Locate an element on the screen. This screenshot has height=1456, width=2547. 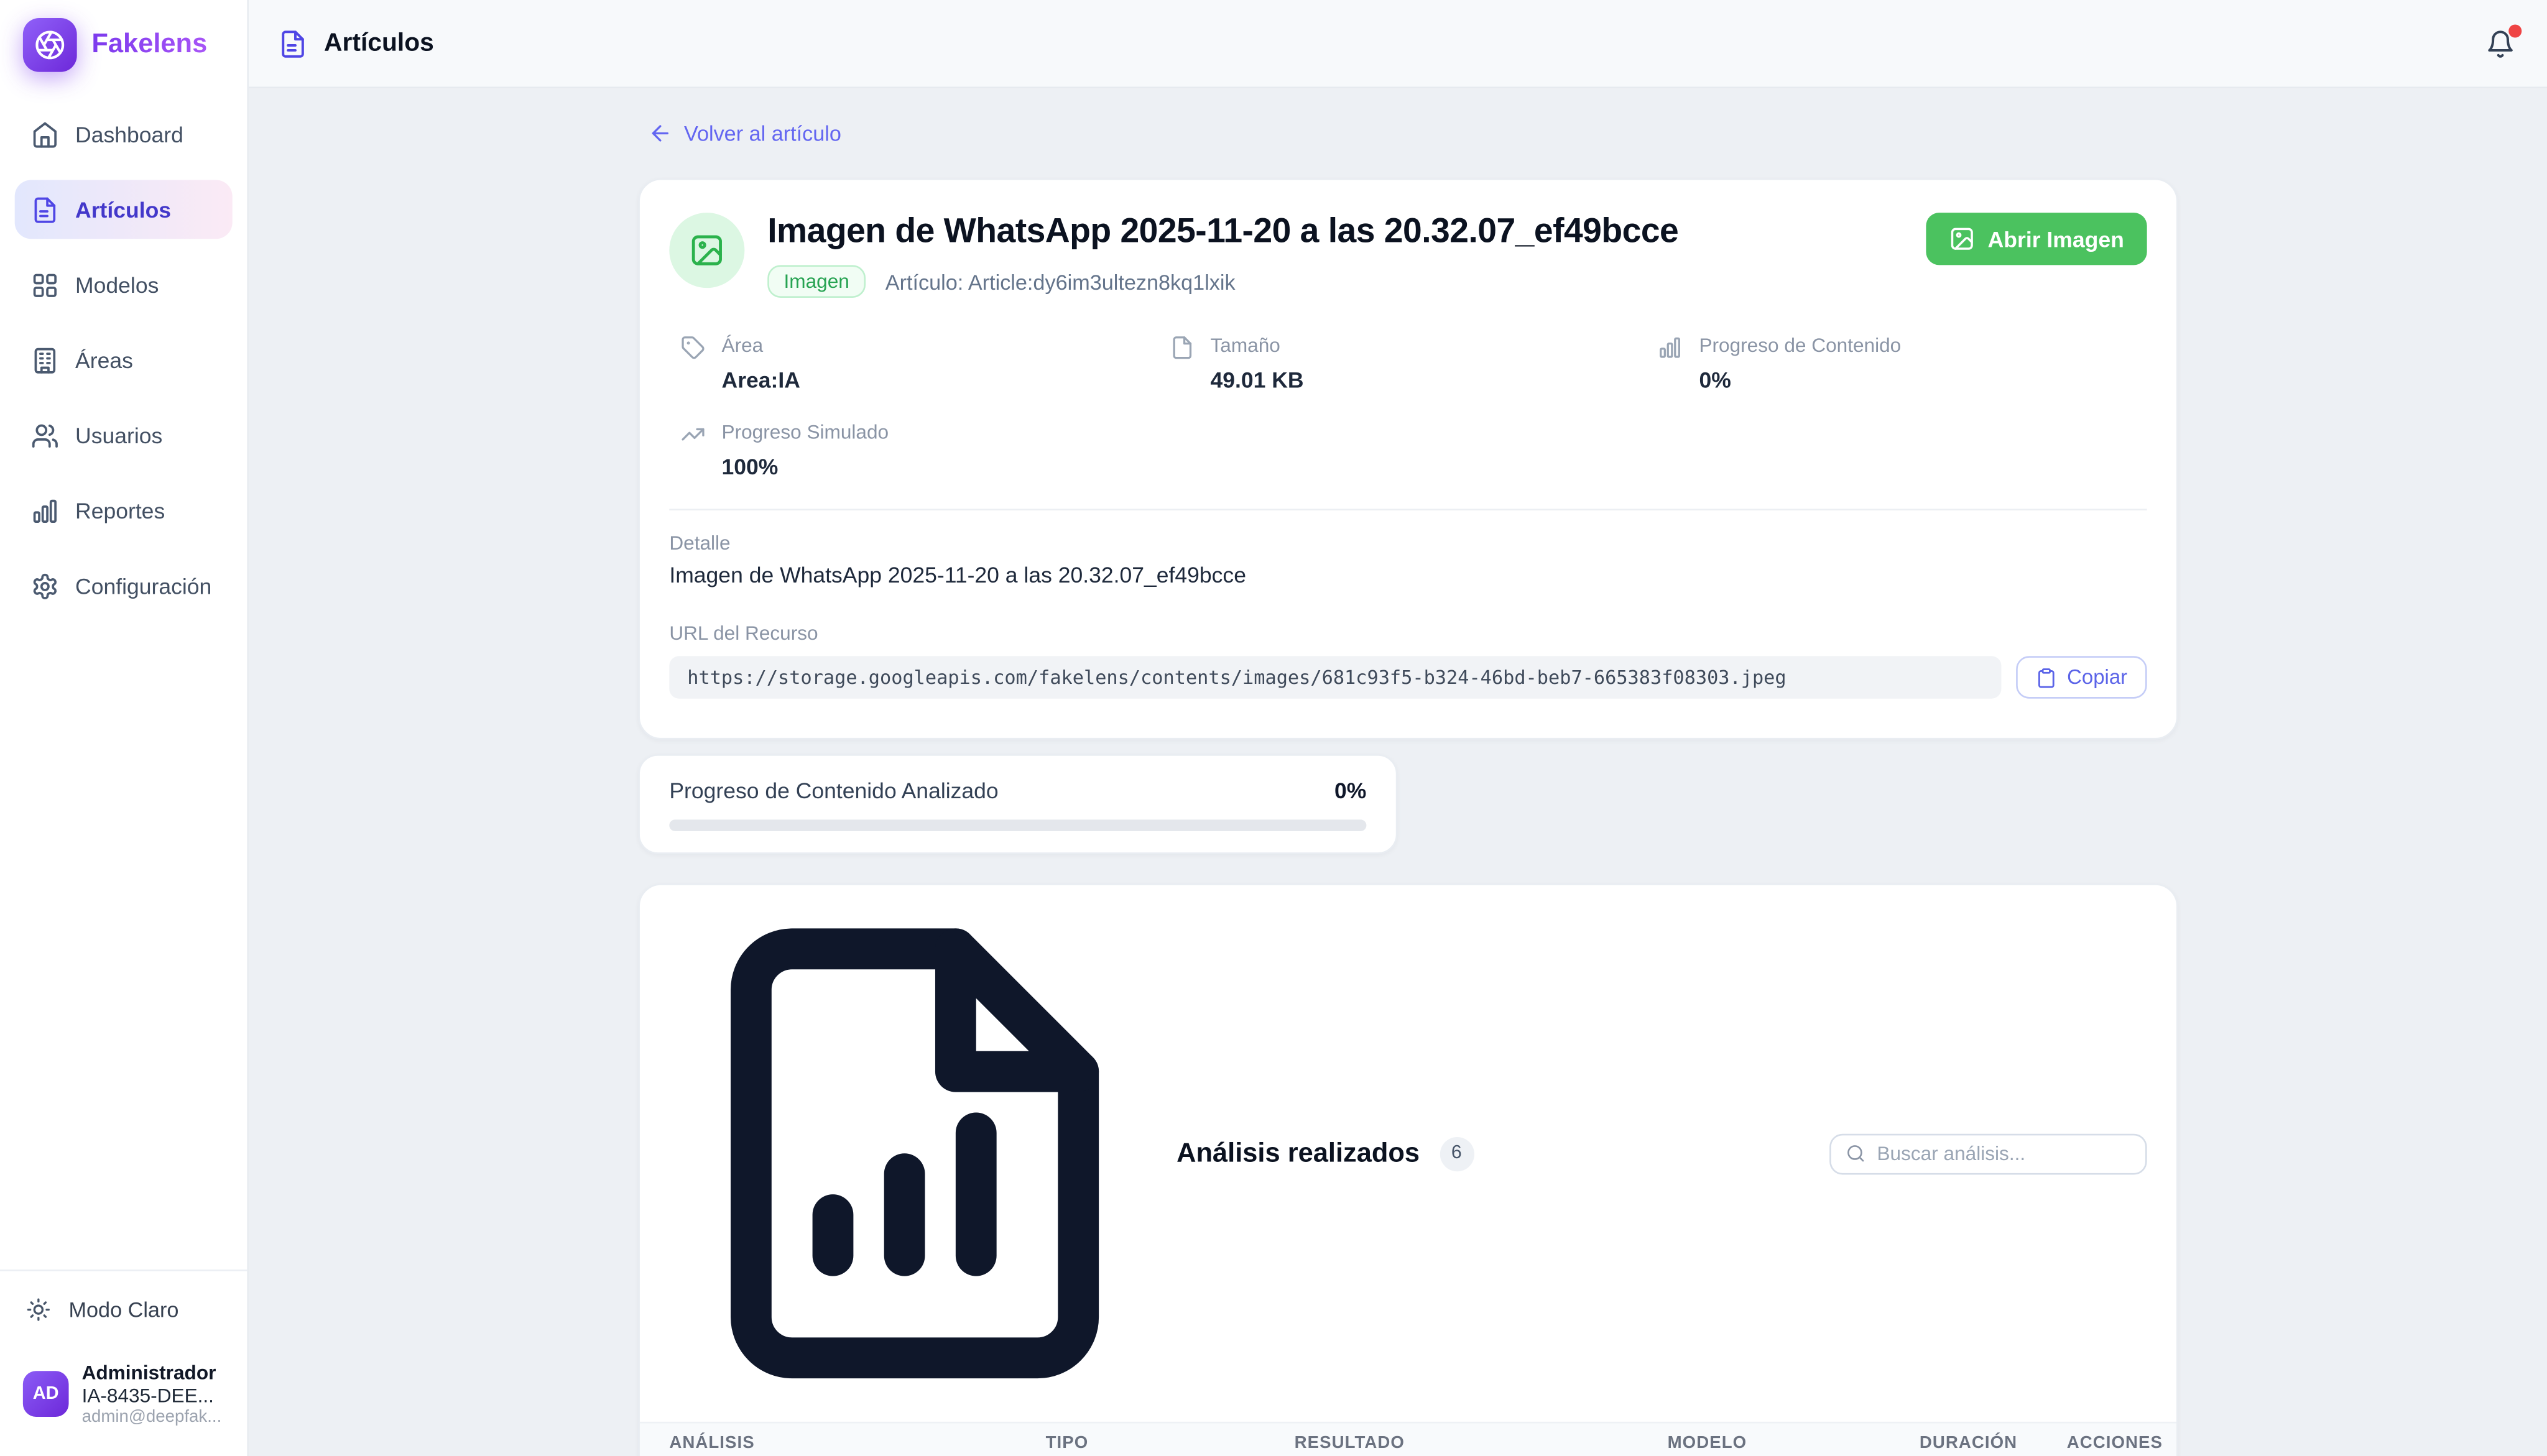
sidebar-item-dashboard: Dashboard is located at coordinates (124, 134).